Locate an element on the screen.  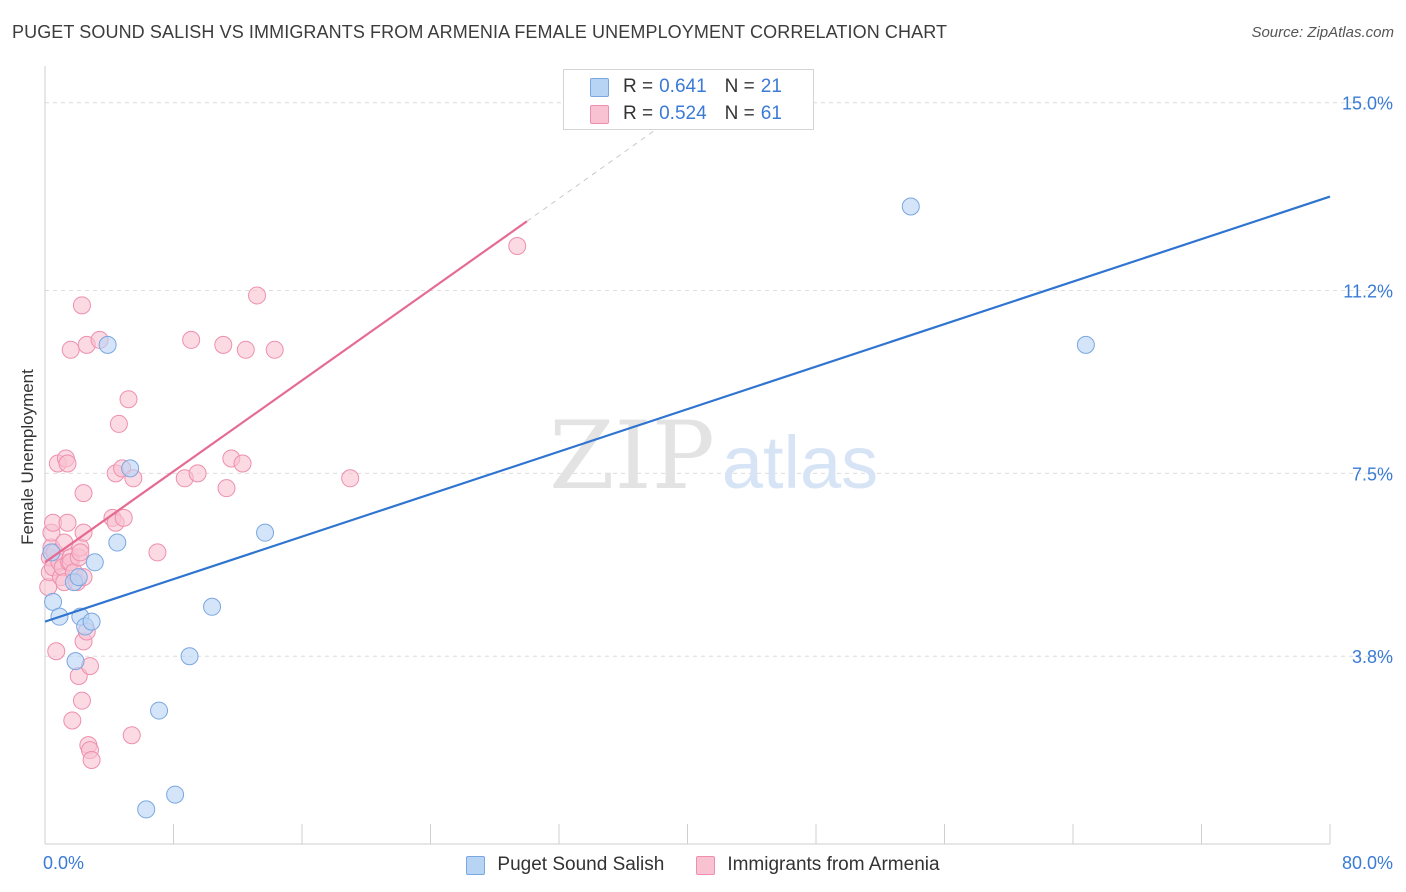
y-axis-label: Female Unemployment is located at coordinates (27, 457).